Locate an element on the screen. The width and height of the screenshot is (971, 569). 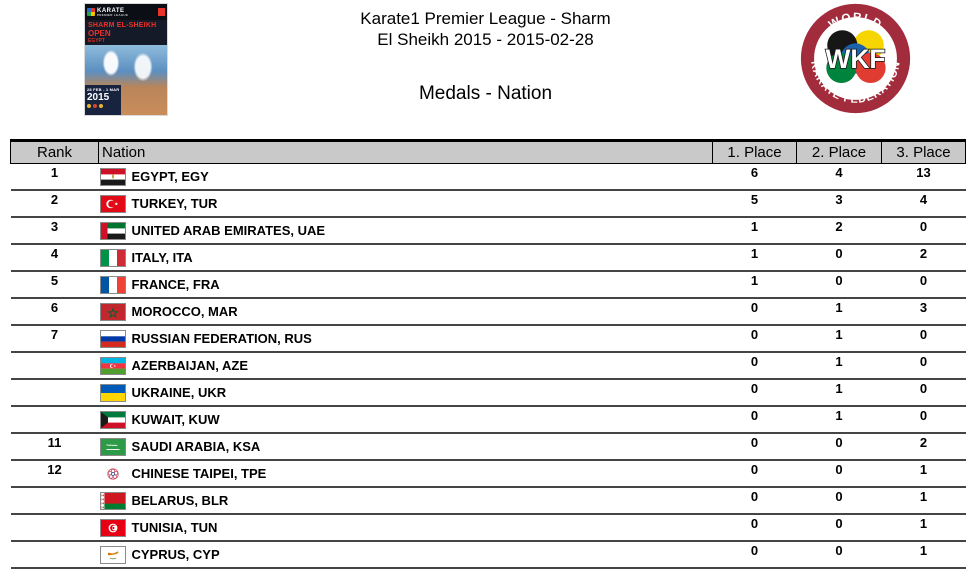
page-title: Medals - Nation is located at coordinates (485, 93).